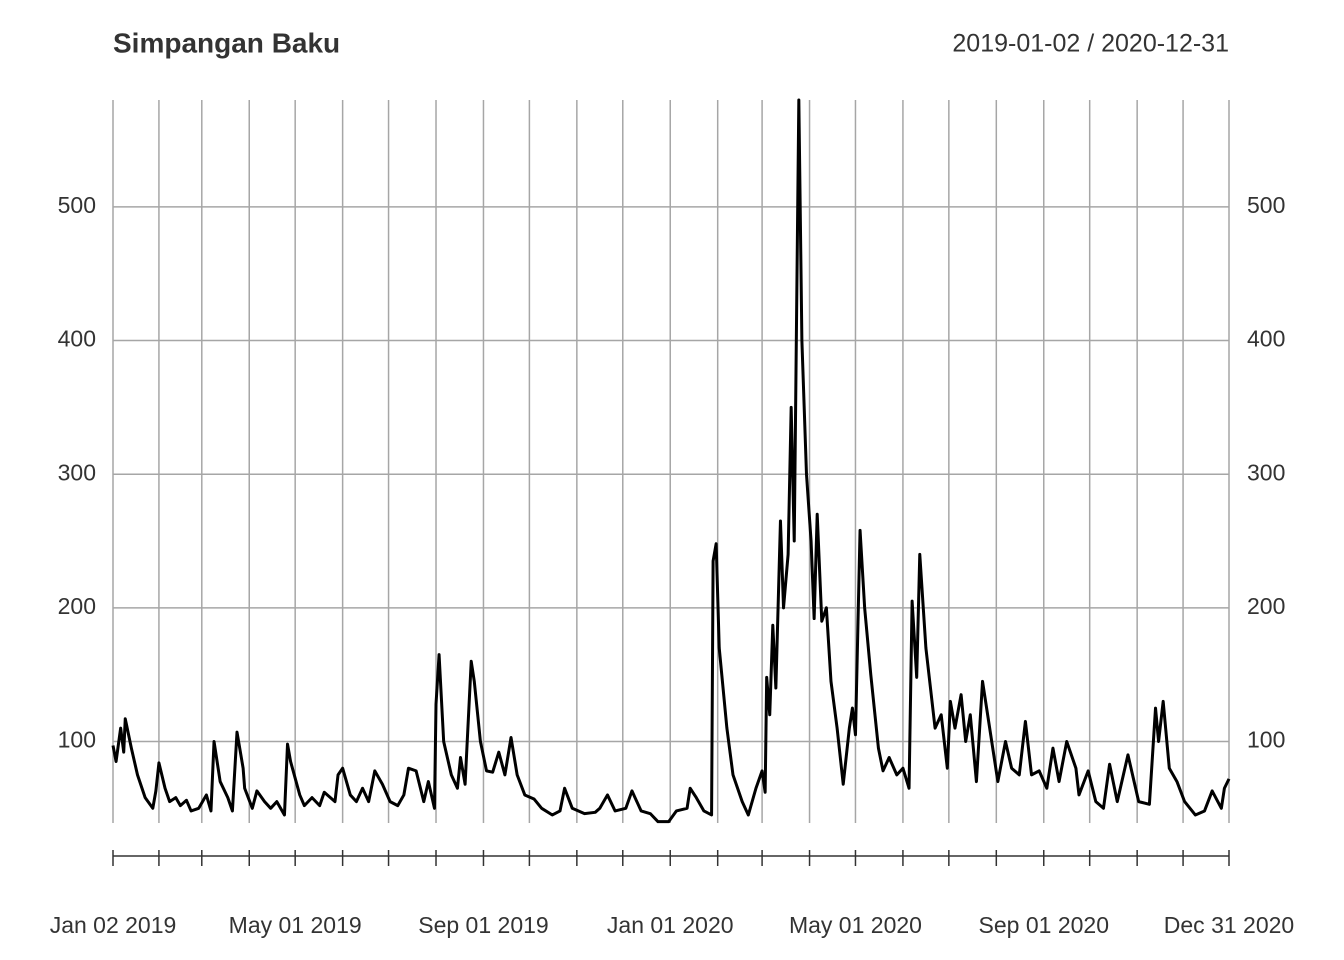 This screenshot has height=960, width=1344. Describe the element at coordinates (1266, 205) in the screenshot. I see `y-tick-label-right: 500` at that location.